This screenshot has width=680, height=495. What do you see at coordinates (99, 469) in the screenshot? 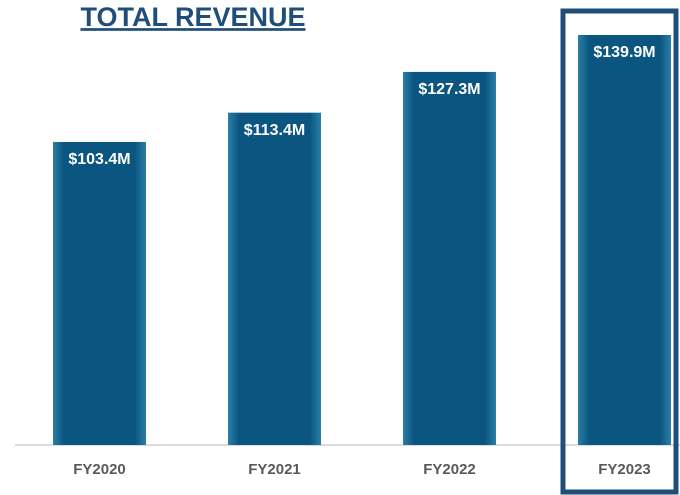
I see `x-tick-label: FY2020` at bounding box center [99, 469].